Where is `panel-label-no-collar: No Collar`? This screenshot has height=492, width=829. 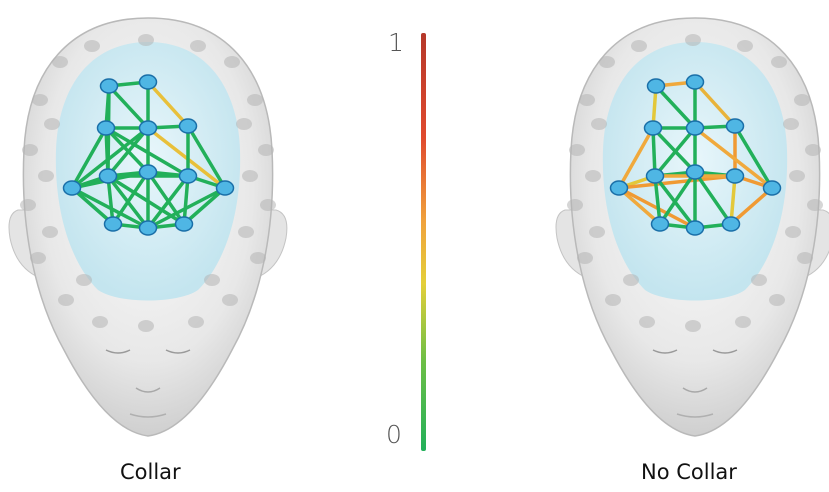
panel-label-no-collar: No Collar is located at coordinates (689, 472).